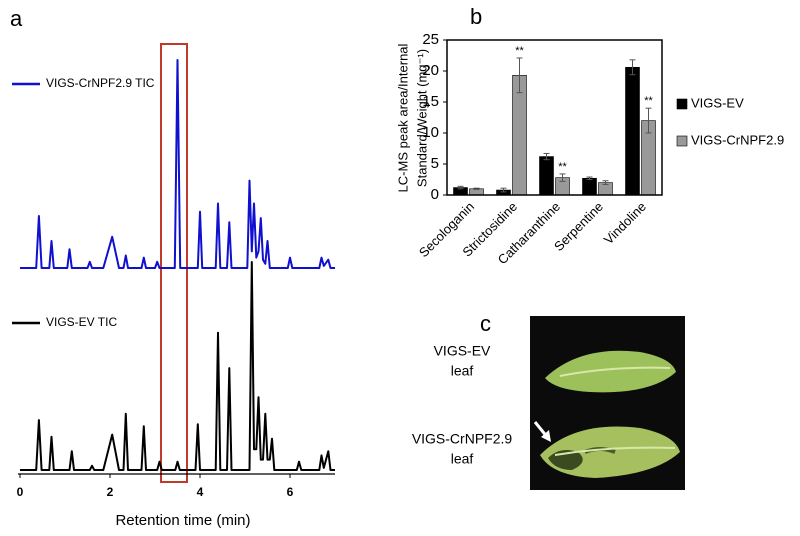 The width and height of the screenshot is (800, 536). I want to click on panel-label: b, so click(476, 16).